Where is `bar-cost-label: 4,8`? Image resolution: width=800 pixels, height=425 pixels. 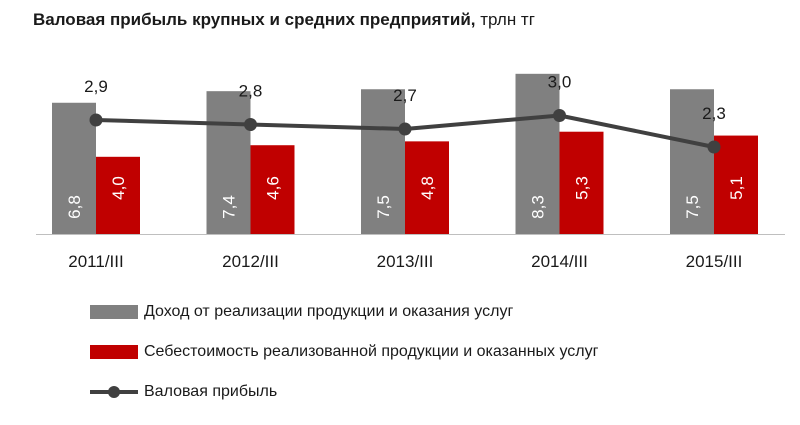 bar-cost-label: 4,8 is located at coordinates (427, 188).